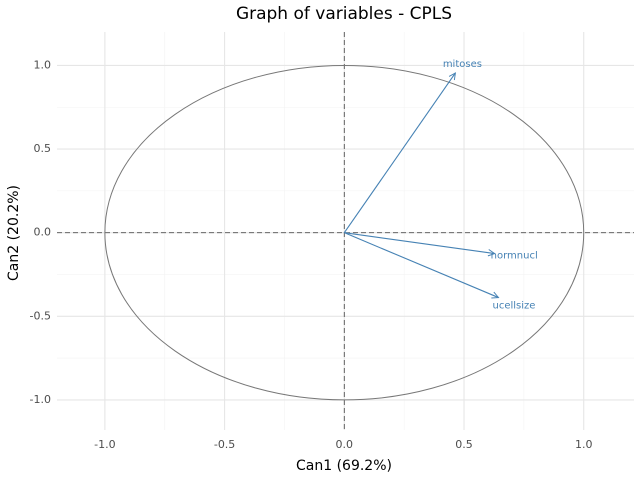  I want to click on y-tick-label: 1.0, so click(43, 64).